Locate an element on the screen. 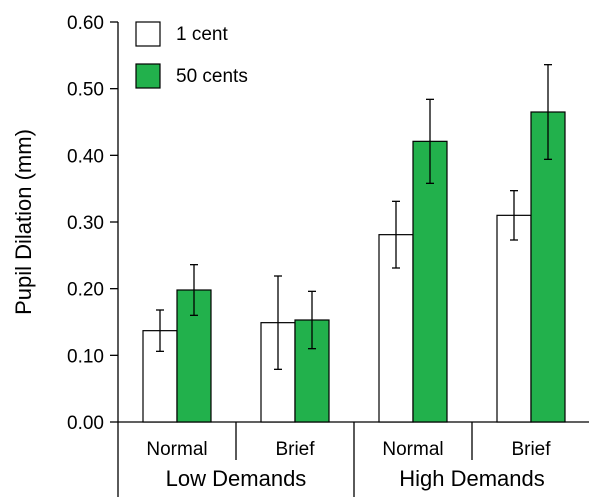 Image resolution: width=589 pixels, height=497 pixels. y-tick-label: 0.10 is located at coordinates (85, 356).